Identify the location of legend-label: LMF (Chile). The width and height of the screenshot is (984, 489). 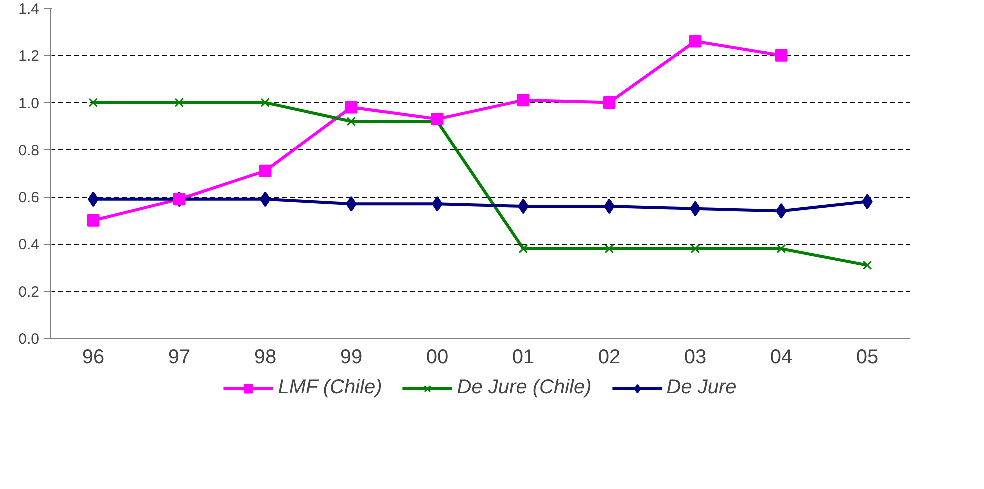
(330, 388).